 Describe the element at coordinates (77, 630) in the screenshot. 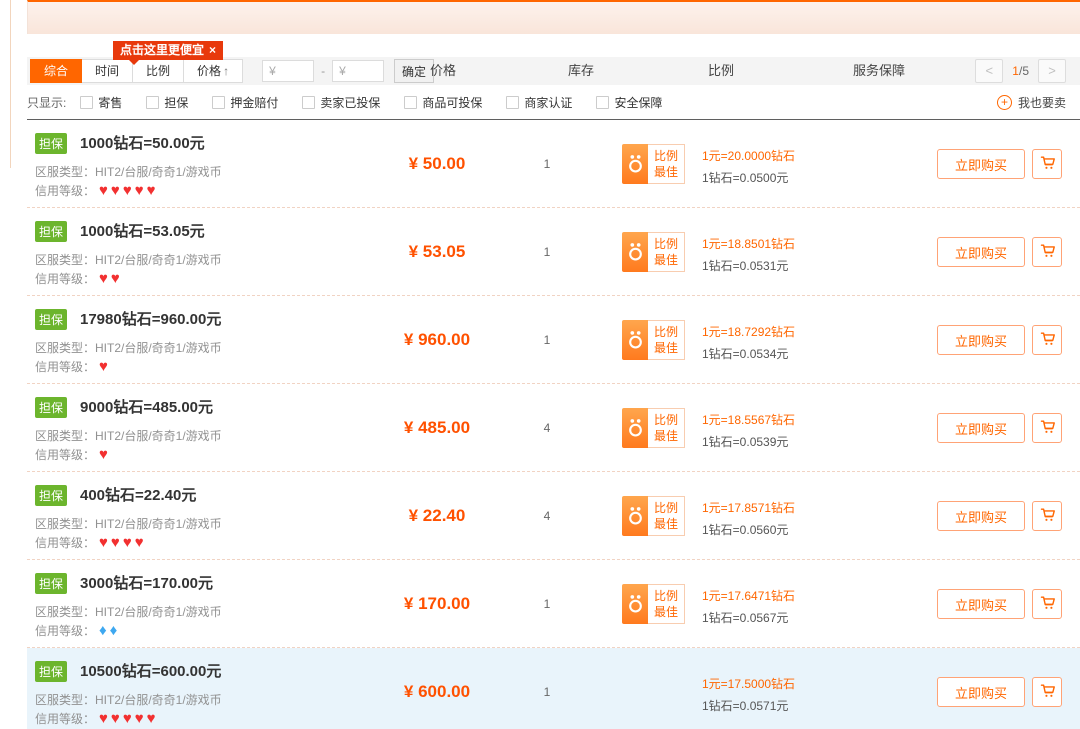

I see `credit-level: 信用等级： ♦♦` at that location.